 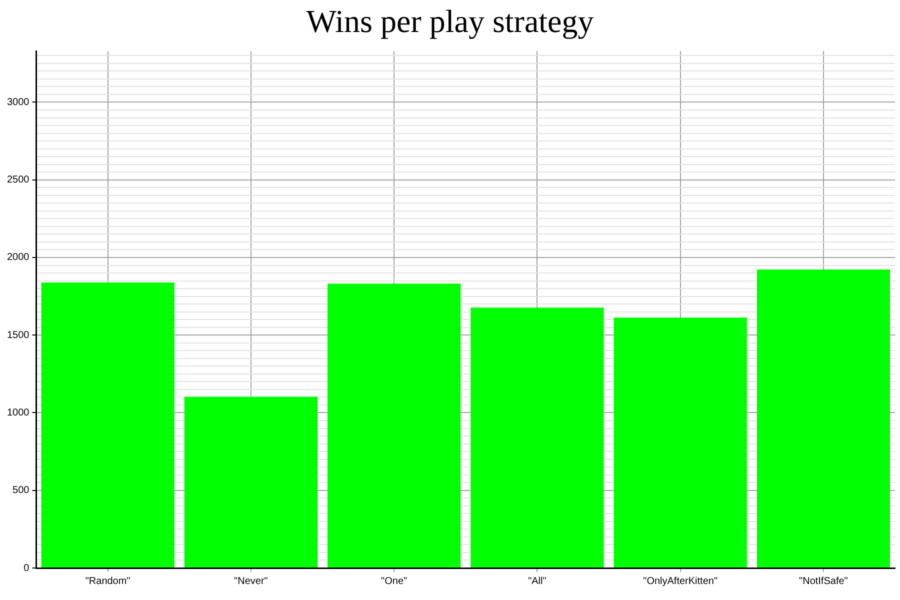 I want to click on y-tick-label: 2000, so click(x=18, y=258).